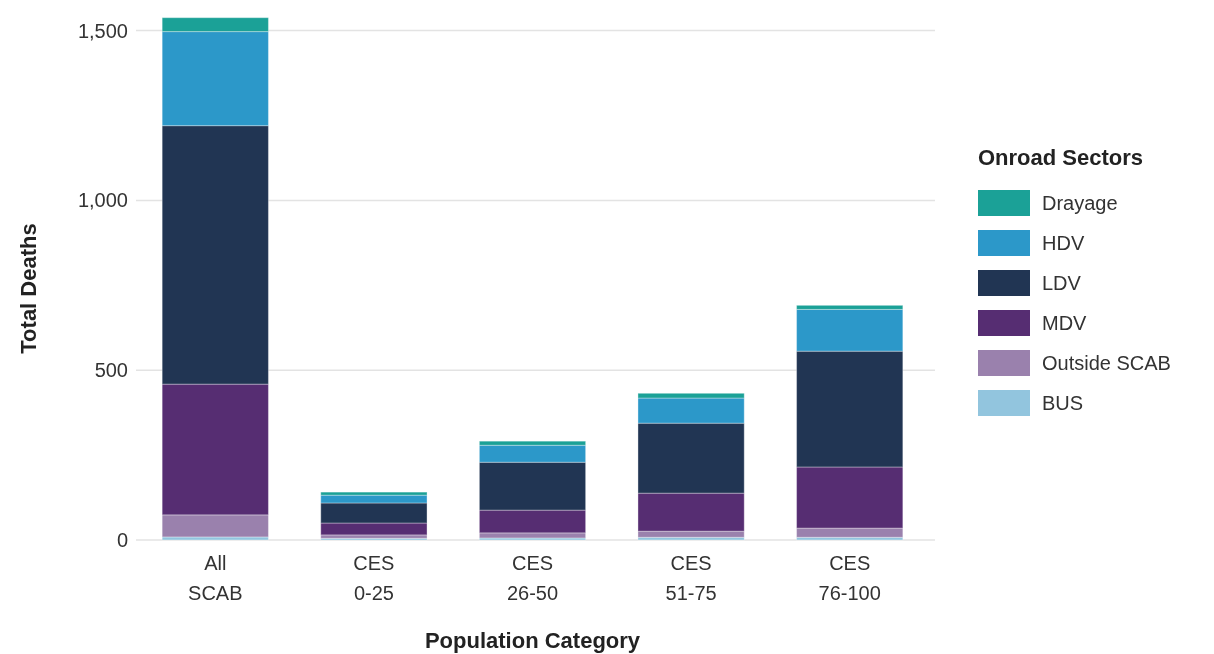 The height and width of the screenshot is (654, 1214). I want to click on x-axis-title: Population Category, so click(532, 640).